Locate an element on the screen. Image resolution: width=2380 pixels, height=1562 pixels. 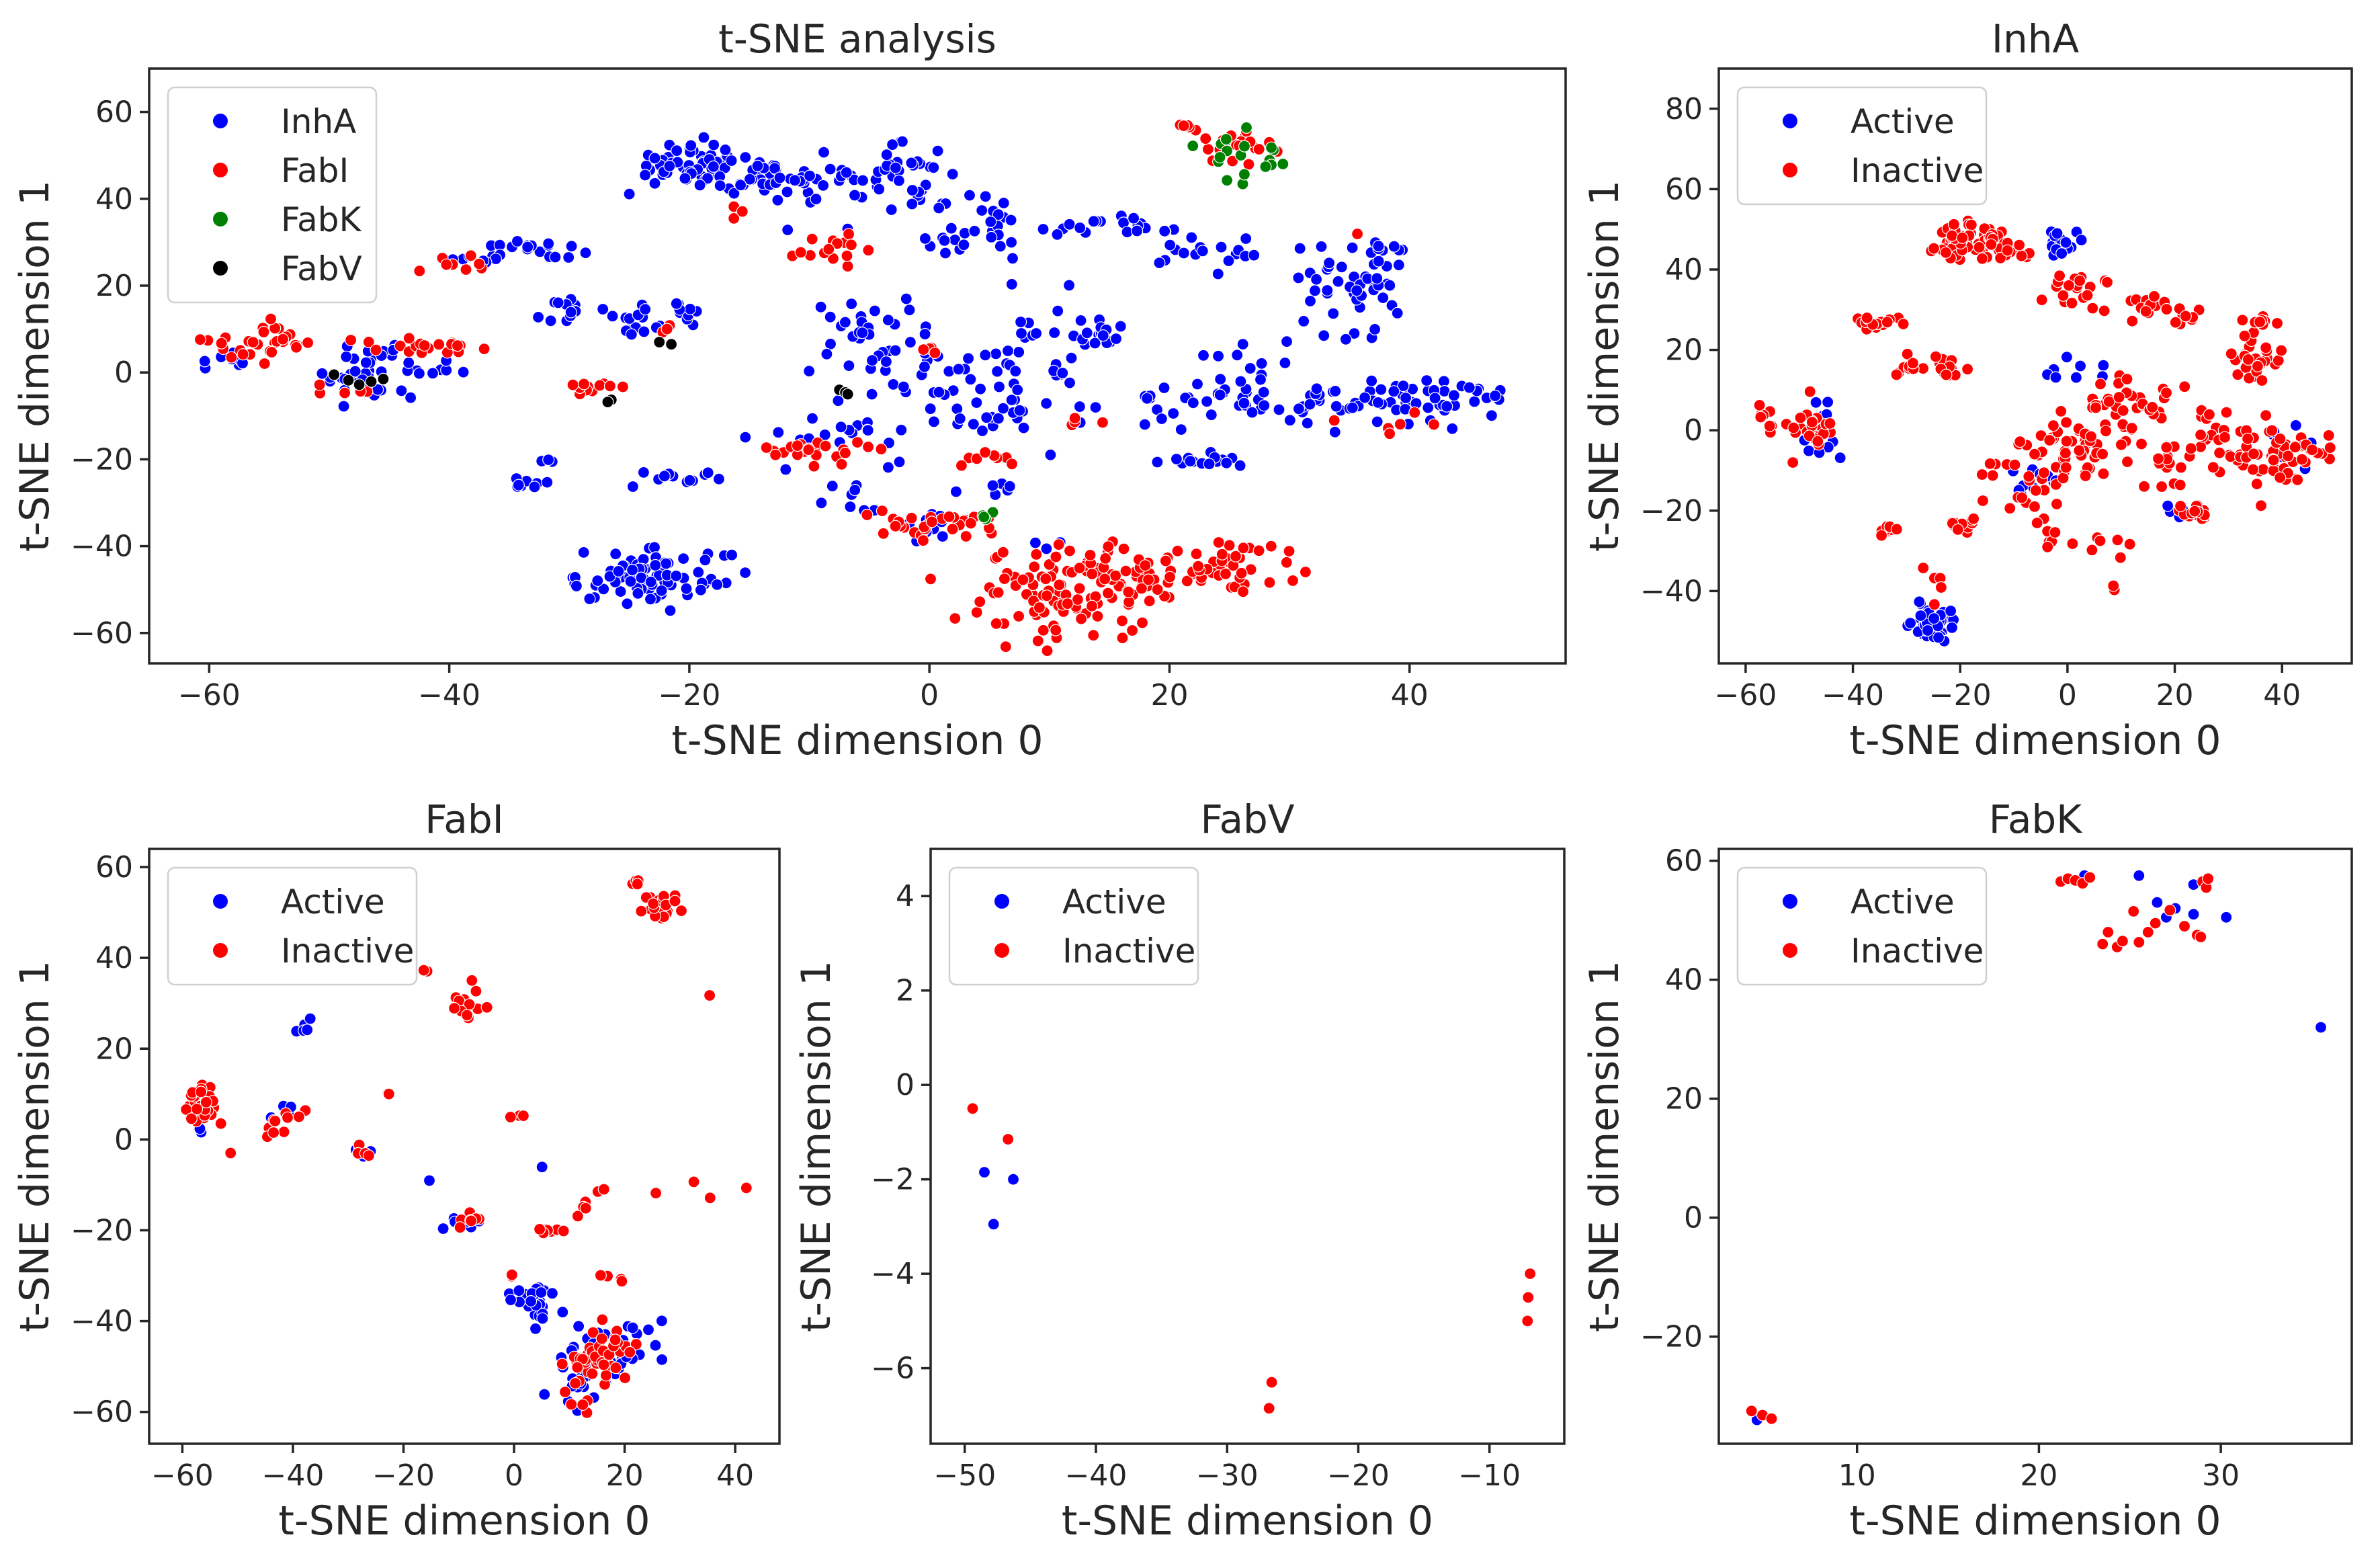
x-tick-label: 30 is located at coordinates (2221, 1475).